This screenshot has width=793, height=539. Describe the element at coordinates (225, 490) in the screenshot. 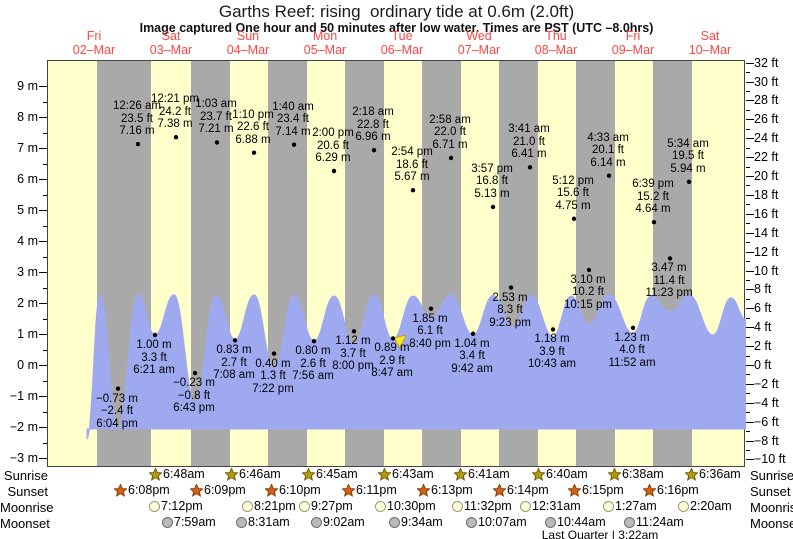

I see `sunset-time: 6:09pm` at that location.